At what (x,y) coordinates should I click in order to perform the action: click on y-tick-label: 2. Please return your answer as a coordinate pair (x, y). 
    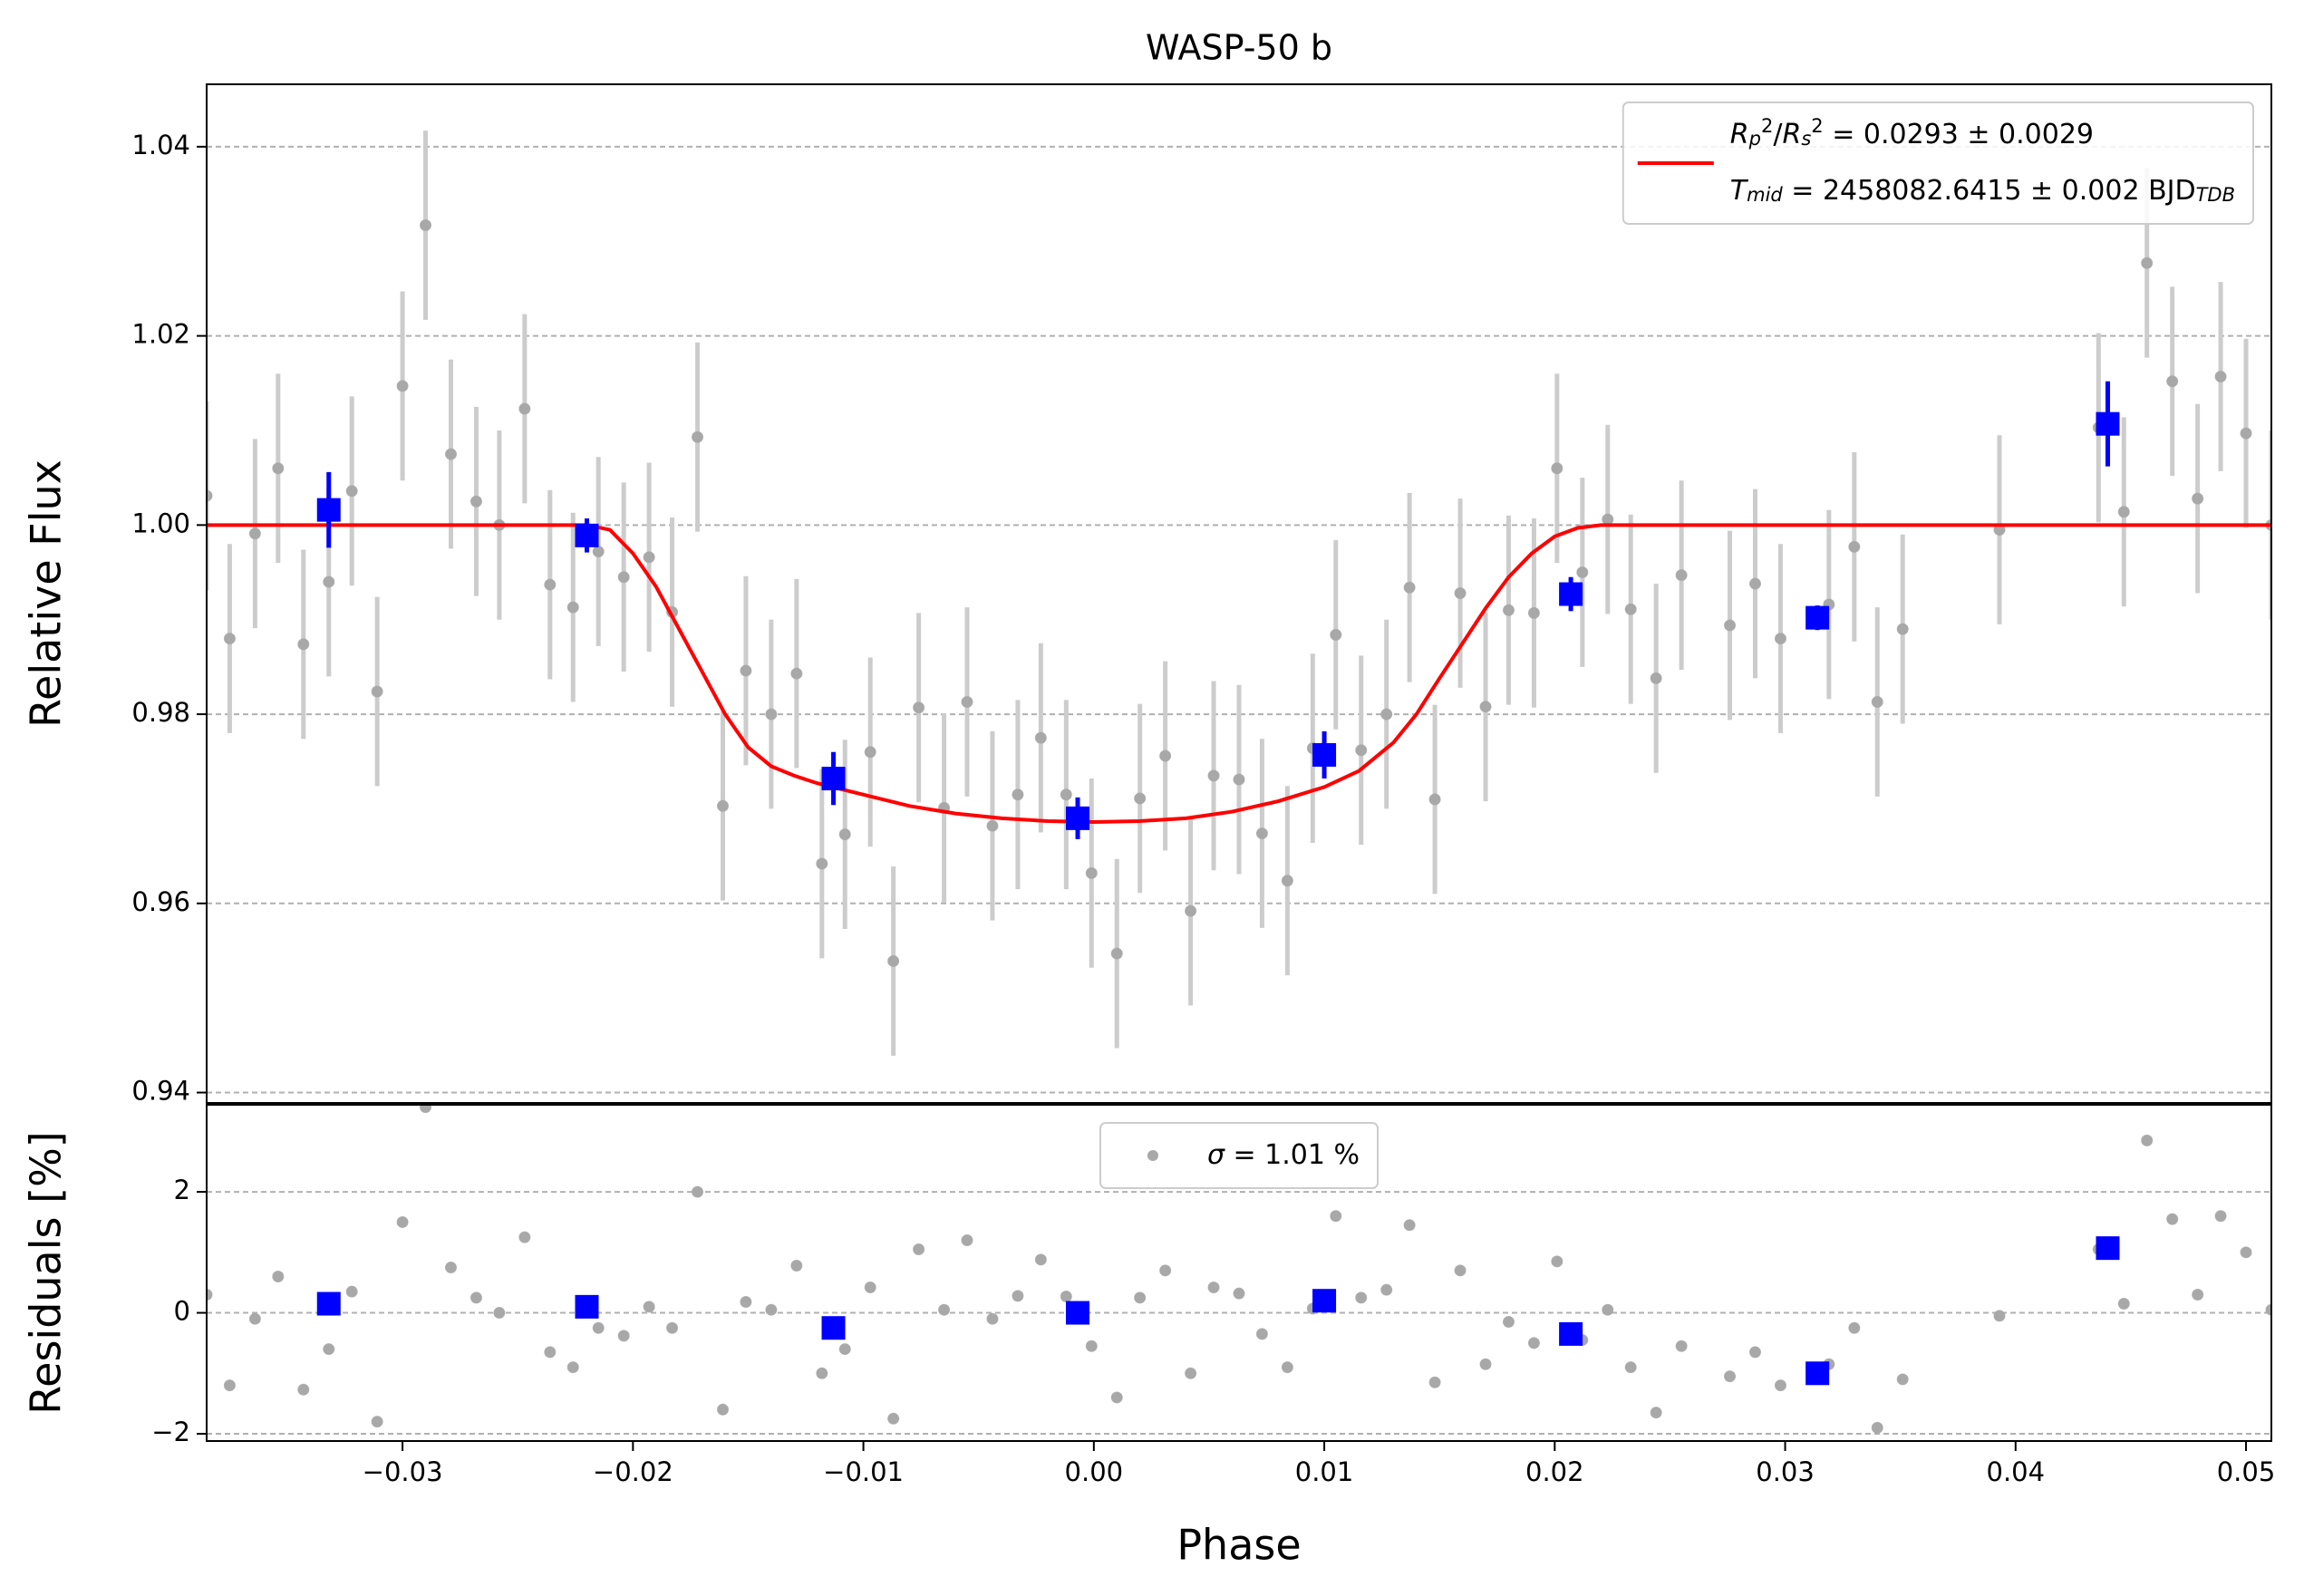
    Looking at the image, I should click on (182, 1190).